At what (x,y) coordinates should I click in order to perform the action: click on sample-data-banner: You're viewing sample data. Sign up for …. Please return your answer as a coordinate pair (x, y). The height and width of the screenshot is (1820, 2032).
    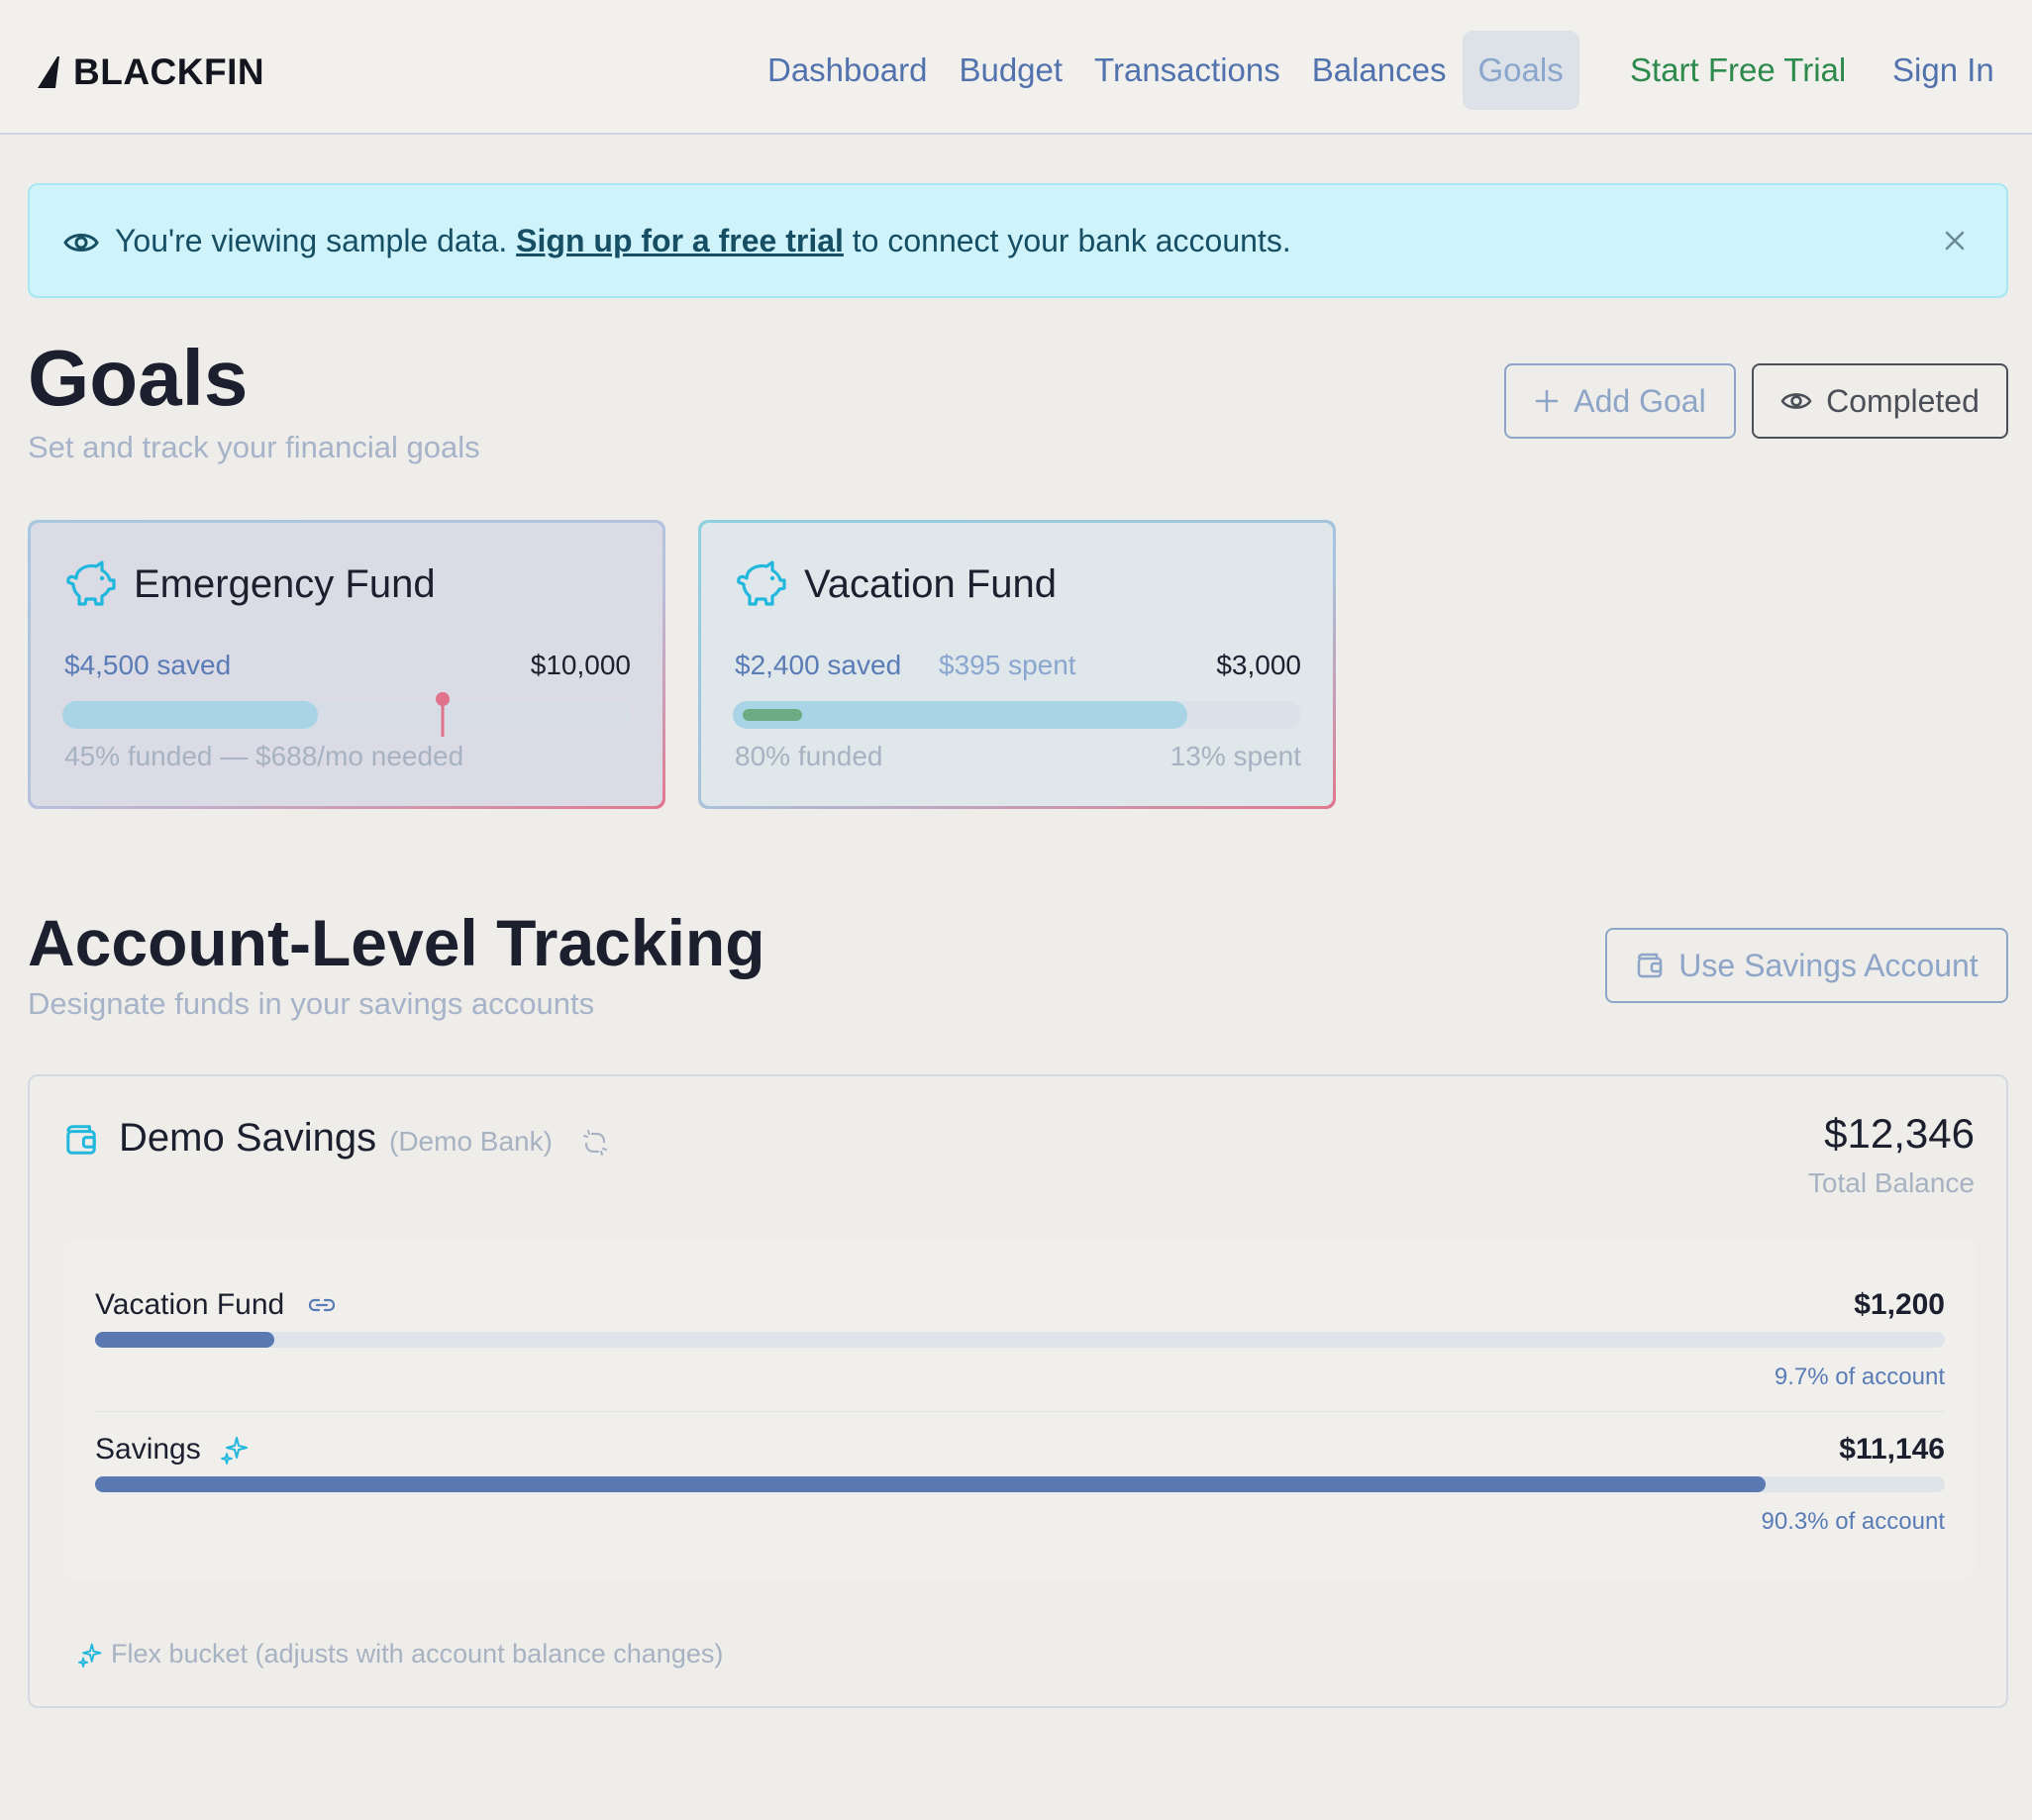
    Looking at the image, I should click on (1018, 240).